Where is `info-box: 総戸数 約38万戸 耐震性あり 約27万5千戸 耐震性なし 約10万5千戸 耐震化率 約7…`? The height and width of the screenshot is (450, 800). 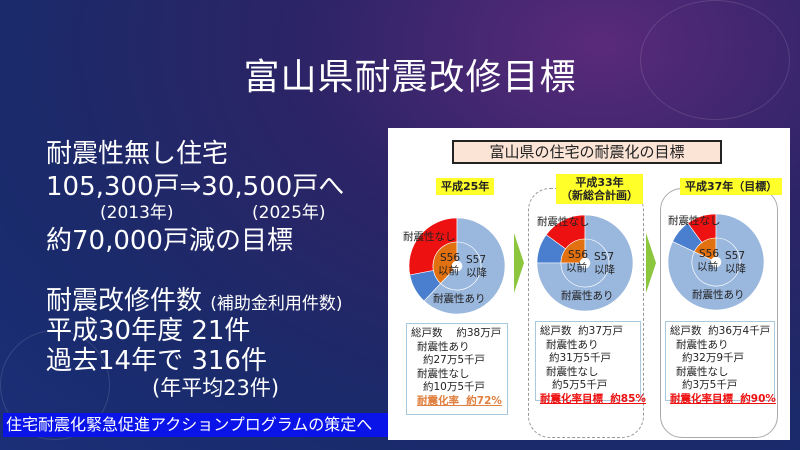 info-box: 総戸数 約38万戸 耐震性あり 約27万5千戸 耐震性なし 約10万5千戸 耐震化率 約7… is located at coordinates (457, 369).